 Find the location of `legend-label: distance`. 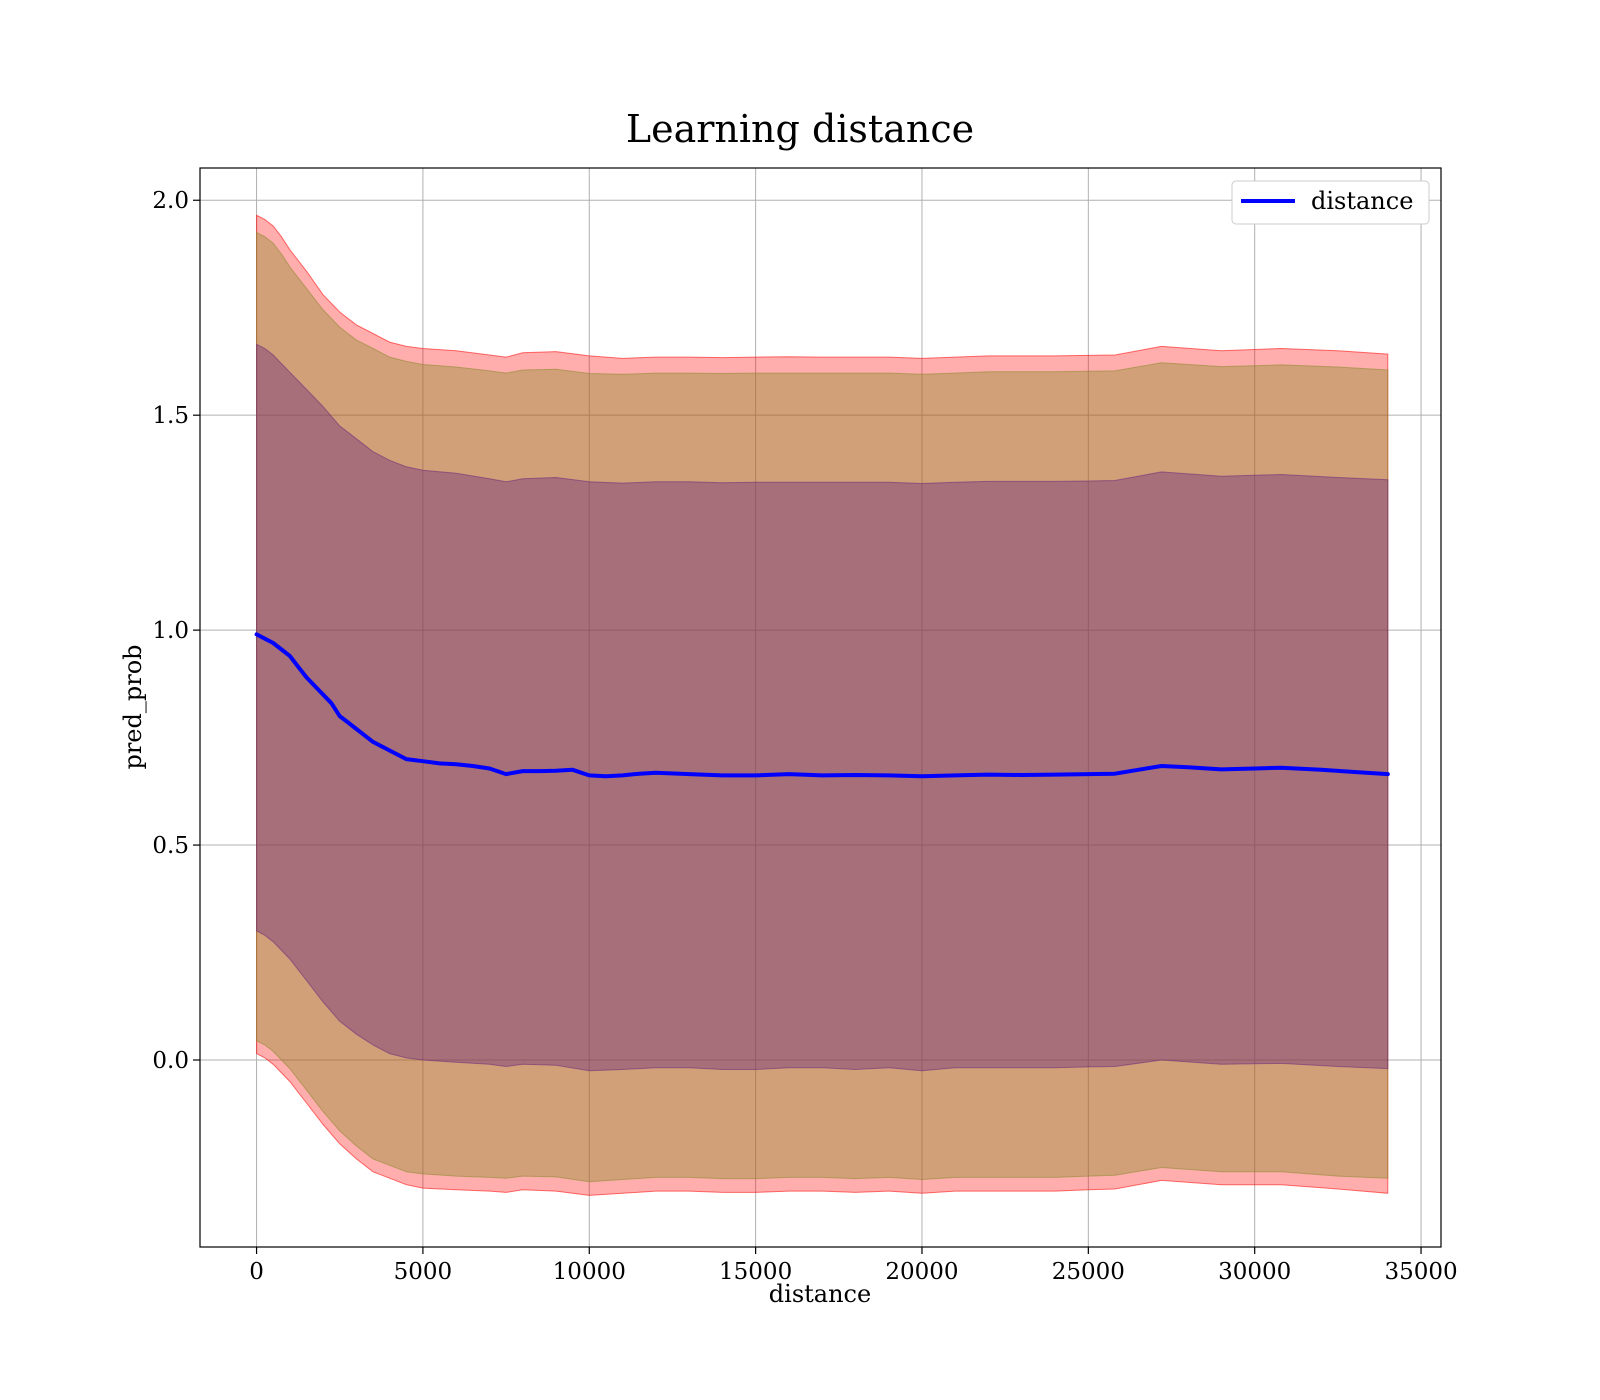

legend-label: distance is located at coordinates (1362, 201).